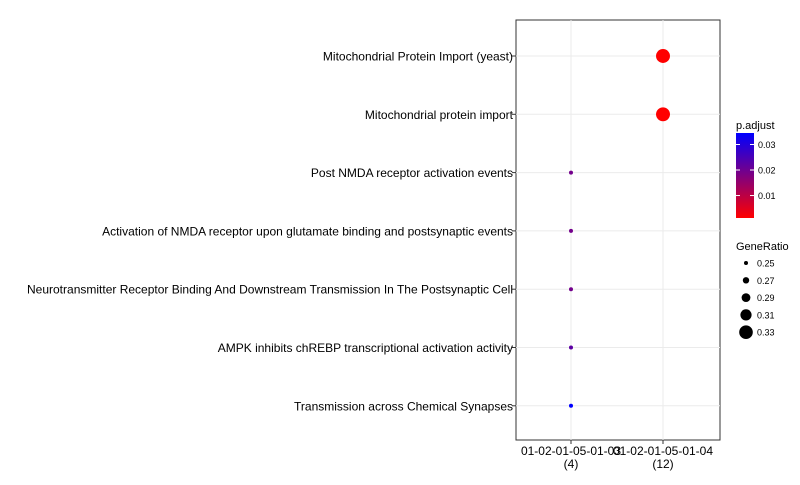 The height and width of the screenshot is (485, 800). Describe the element at coordinates (418, 57) in the screenshot. I see `y-tick-label: Mitochondrial Protein Import (yeast)` at that location.